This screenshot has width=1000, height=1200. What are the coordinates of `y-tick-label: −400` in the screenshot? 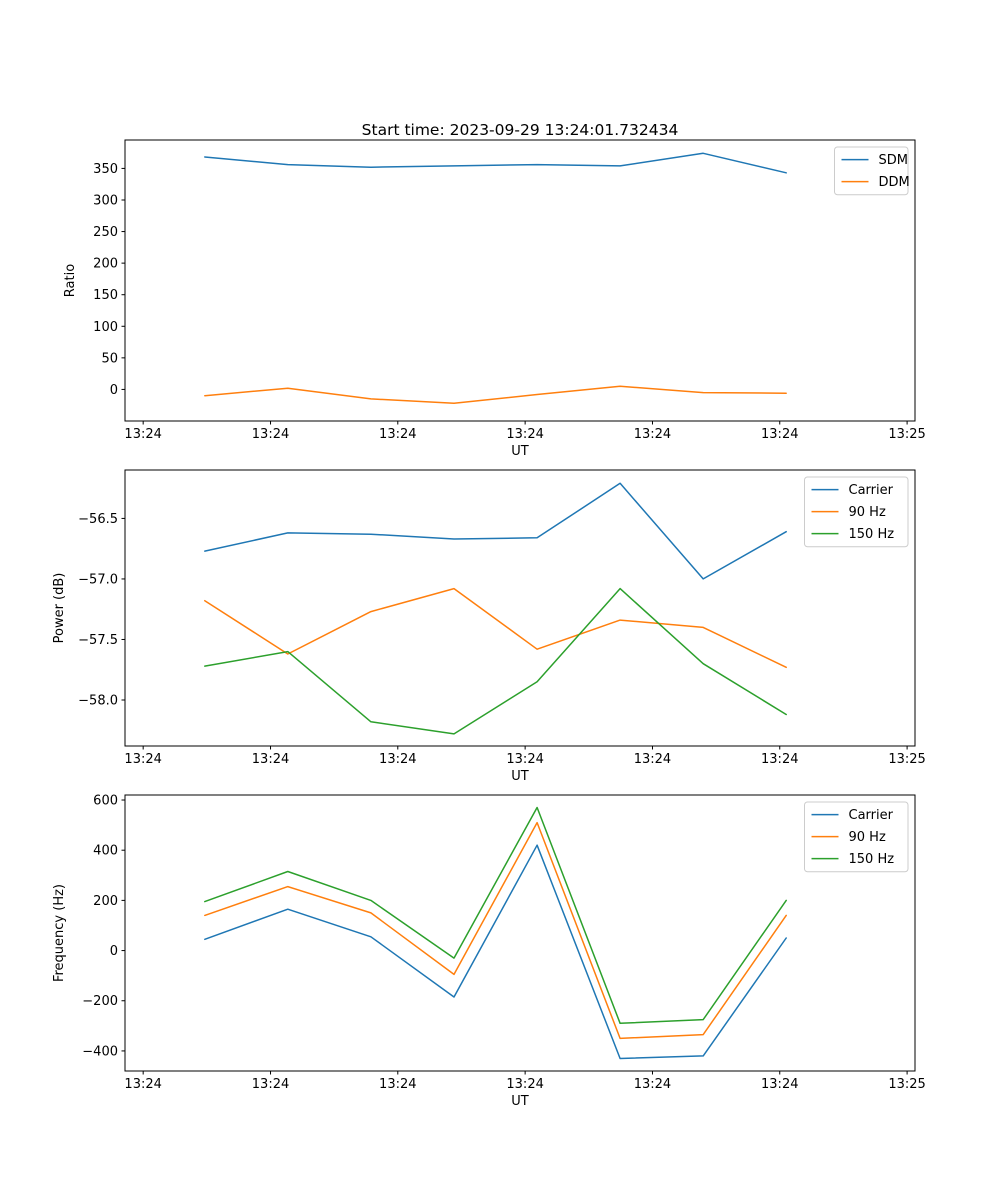 It's located at (100, 1051).